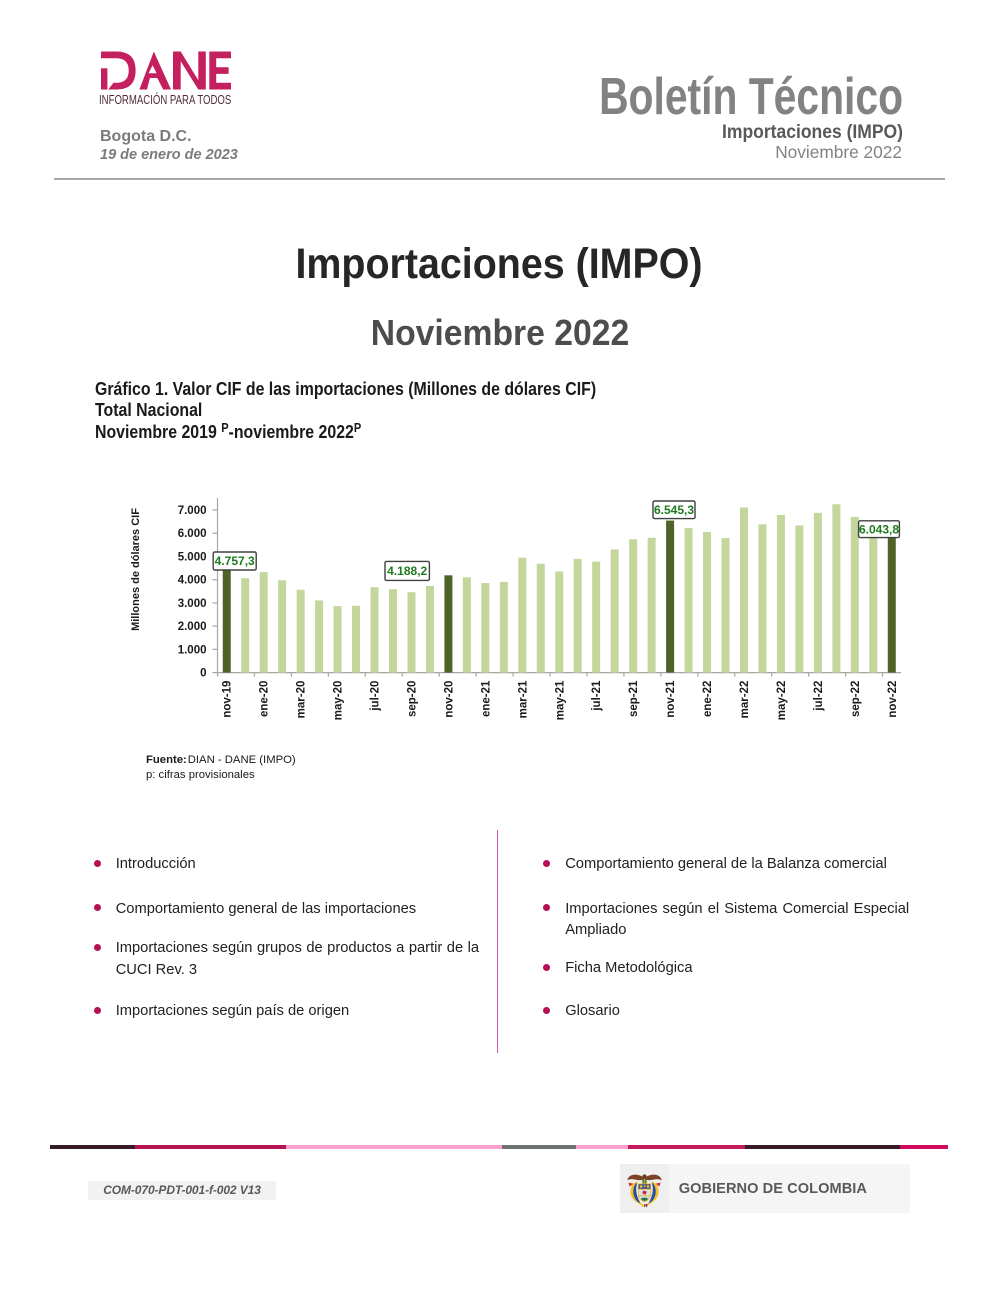 Image resolution: width=1000 pixels, height=1294 pixels. What do you see at coordinates (265, 699) in the screenshot?
I see `svg-text: ene-20` at bounding box center [265, 699].